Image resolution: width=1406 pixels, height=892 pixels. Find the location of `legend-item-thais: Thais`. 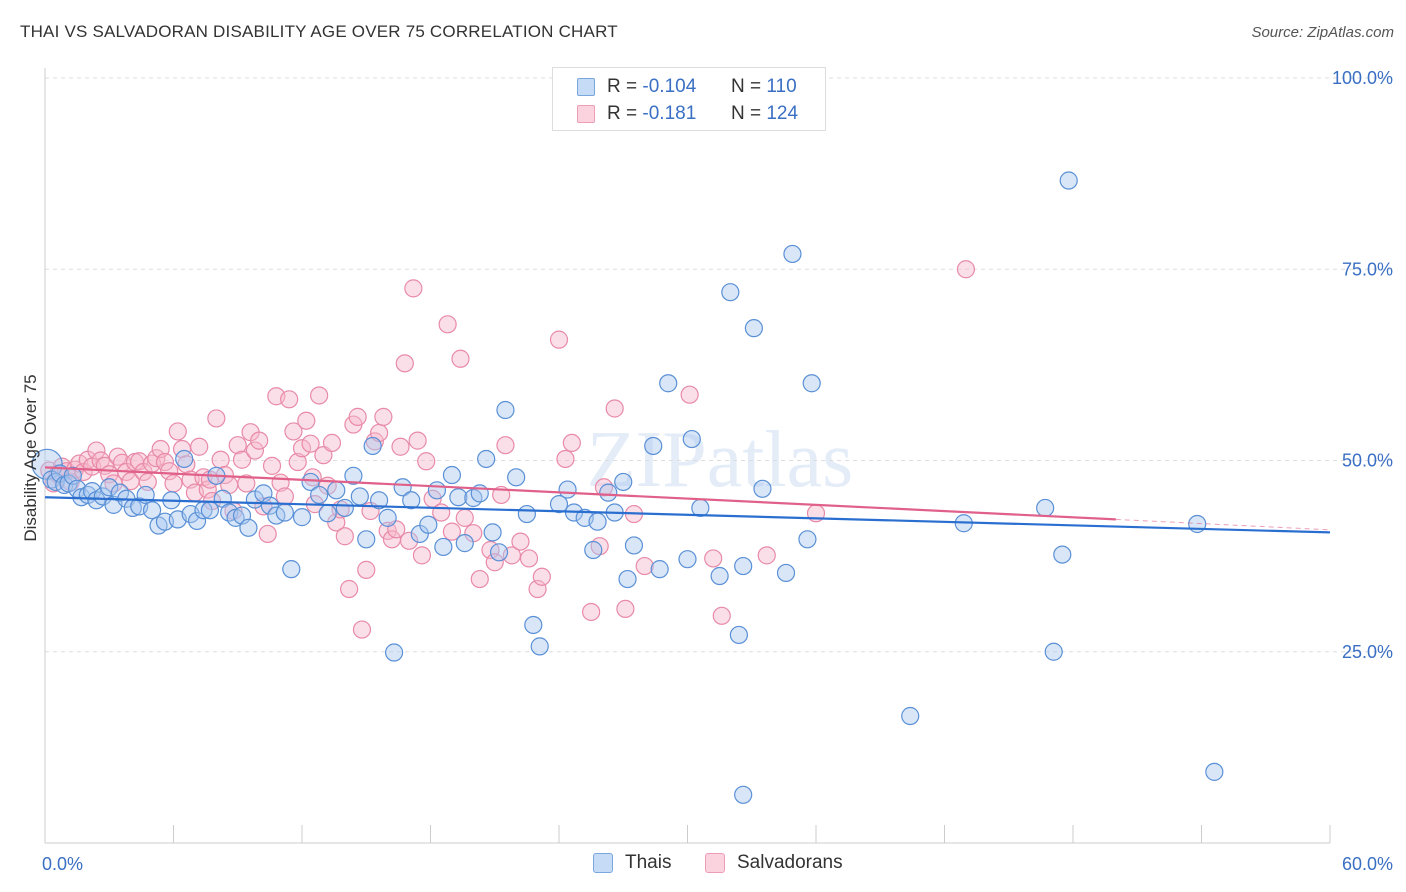

legend-item-thais: Thais is located at coordinates (632, 863).